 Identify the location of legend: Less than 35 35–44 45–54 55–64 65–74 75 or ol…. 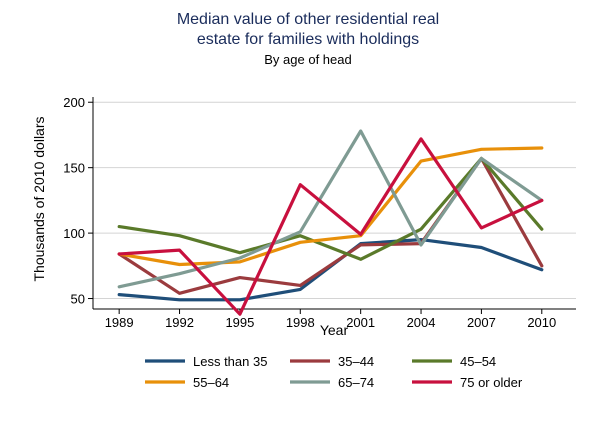
(334, 372).